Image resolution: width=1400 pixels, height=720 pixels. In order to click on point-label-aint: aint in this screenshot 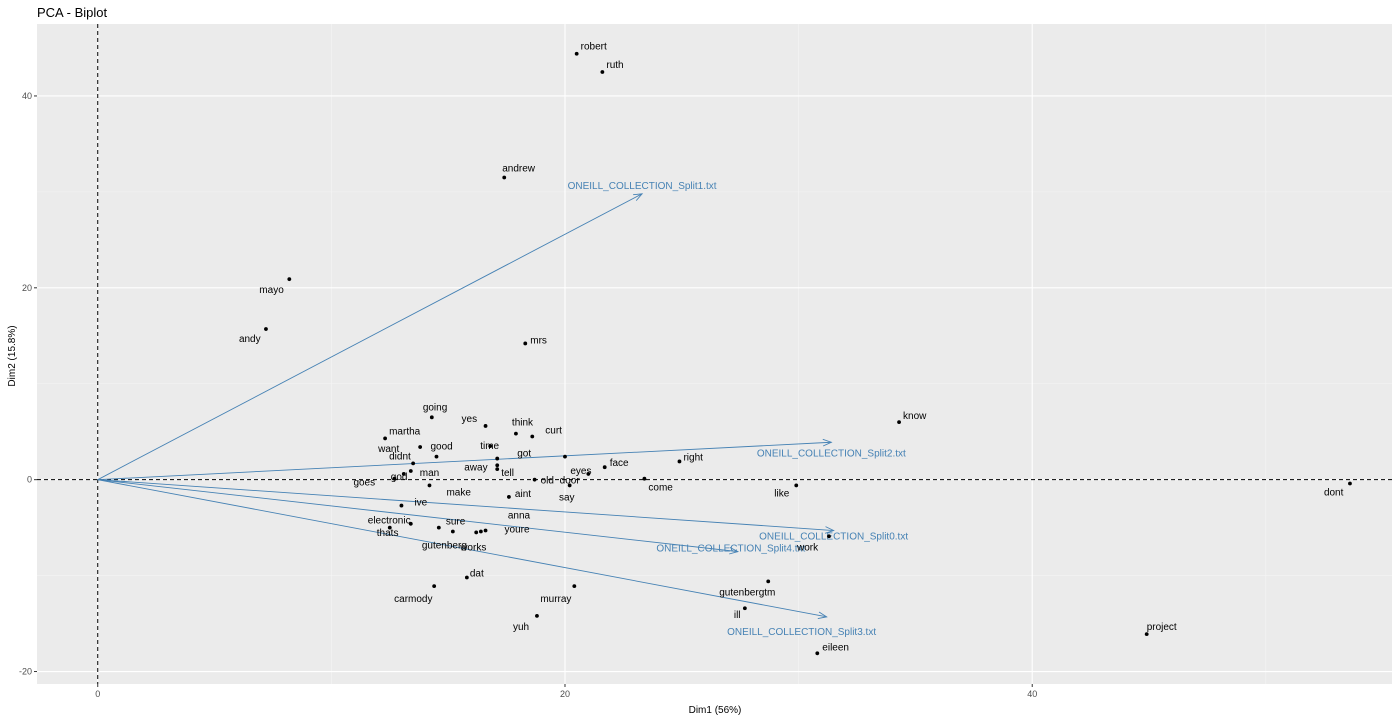, I will do `click(523, 494)`.